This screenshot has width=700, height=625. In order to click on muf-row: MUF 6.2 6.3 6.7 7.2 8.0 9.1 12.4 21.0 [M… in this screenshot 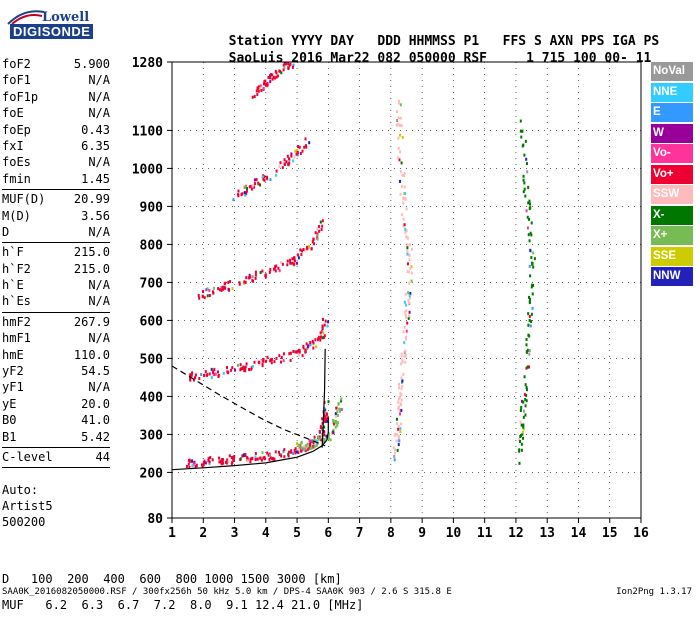, I will do `click(182, 605)`.